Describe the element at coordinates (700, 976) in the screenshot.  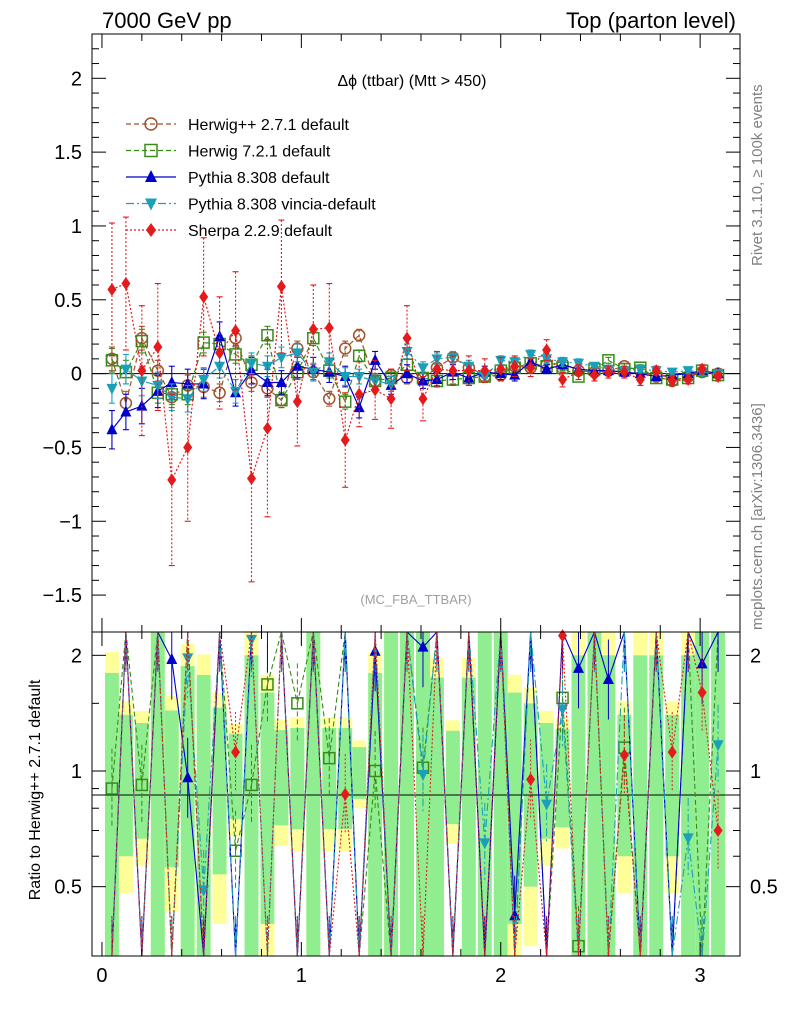
I see `x-tick-label: 3` at that location.